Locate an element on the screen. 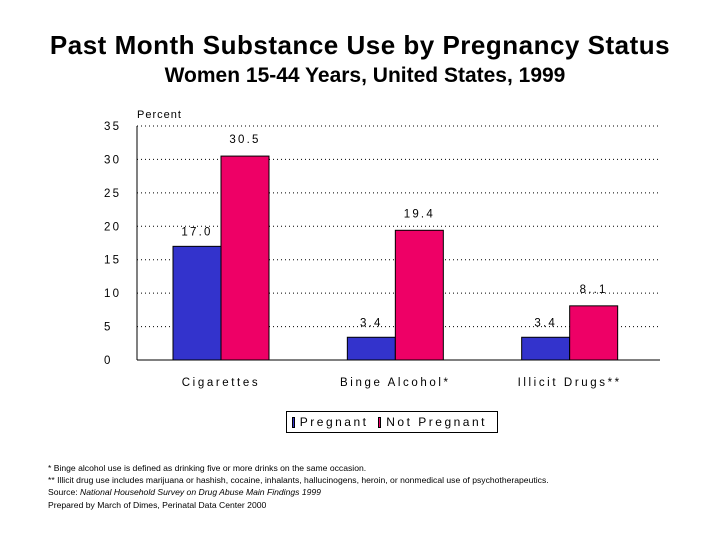 This screenshot has width=720, height=540. data-label-not-pregnant-0: 30.5 is located at coordinates (244, 140).